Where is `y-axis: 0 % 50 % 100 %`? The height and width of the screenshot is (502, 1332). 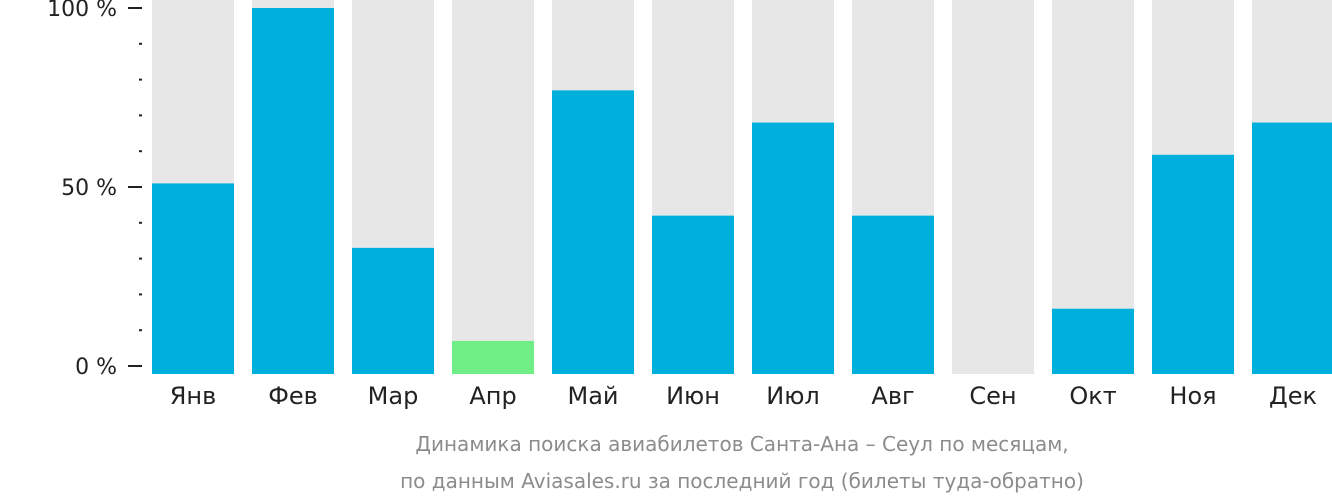 y-axis: 0 % 50 % 100 % is located at coordinates (94, 190).